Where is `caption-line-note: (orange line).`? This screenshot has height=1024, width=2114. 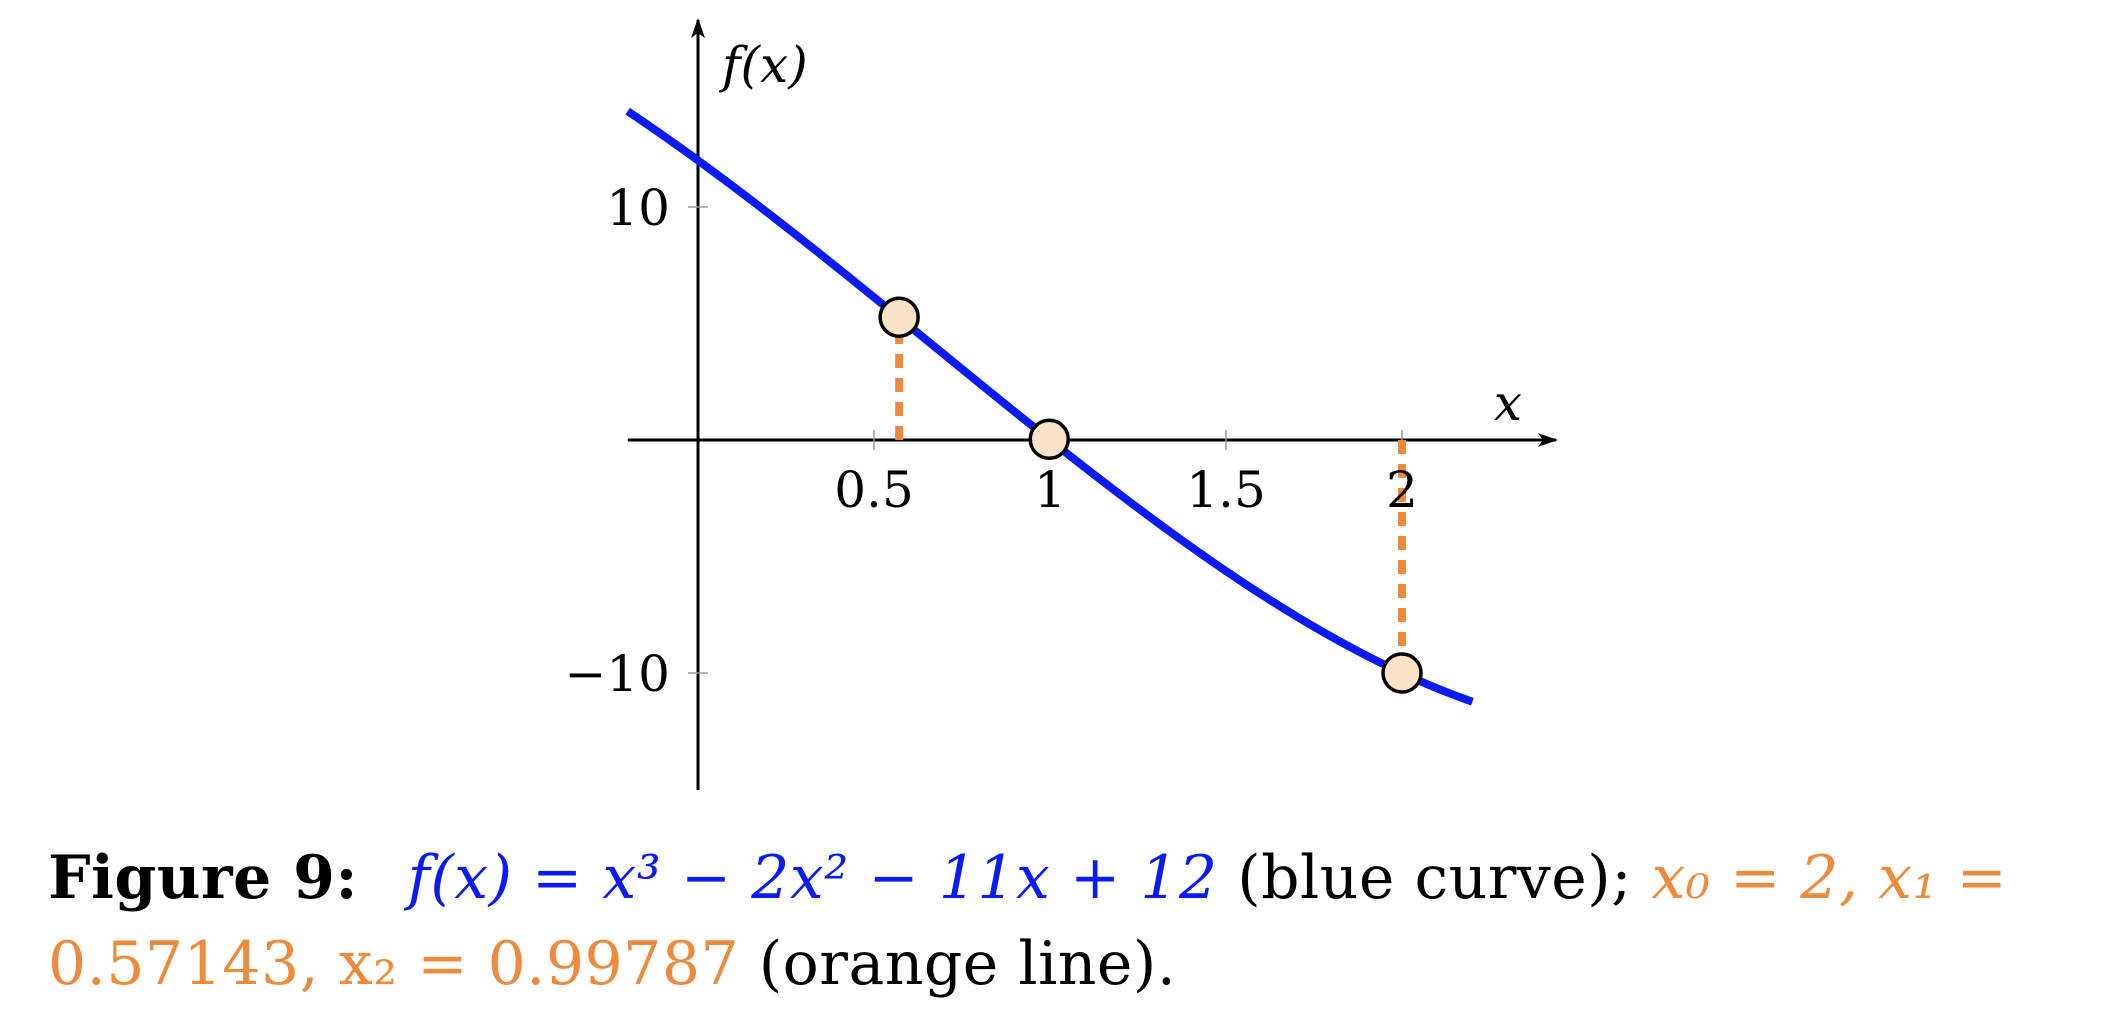
caption-line-note: (orange line). is located at coordinates (967, 964).